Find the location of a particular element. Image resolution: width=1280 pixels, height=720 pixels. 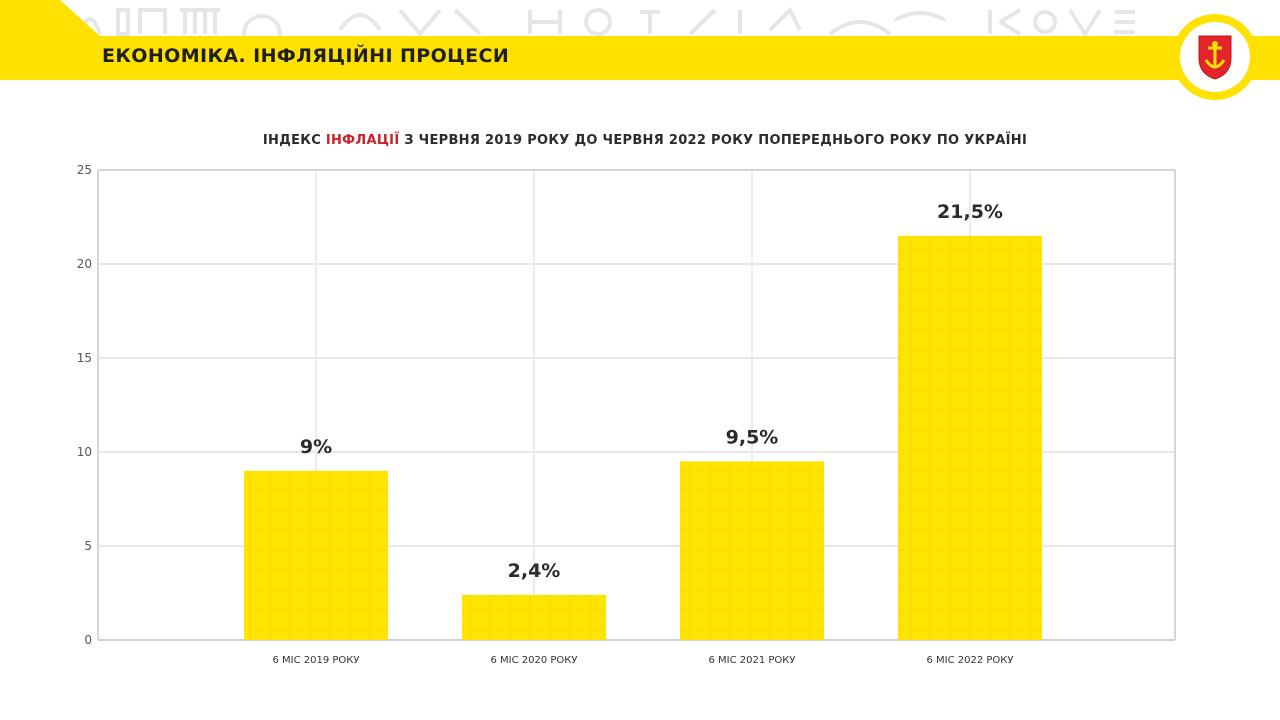

bar-value-label: 9% is located at coordinates (316, 447).